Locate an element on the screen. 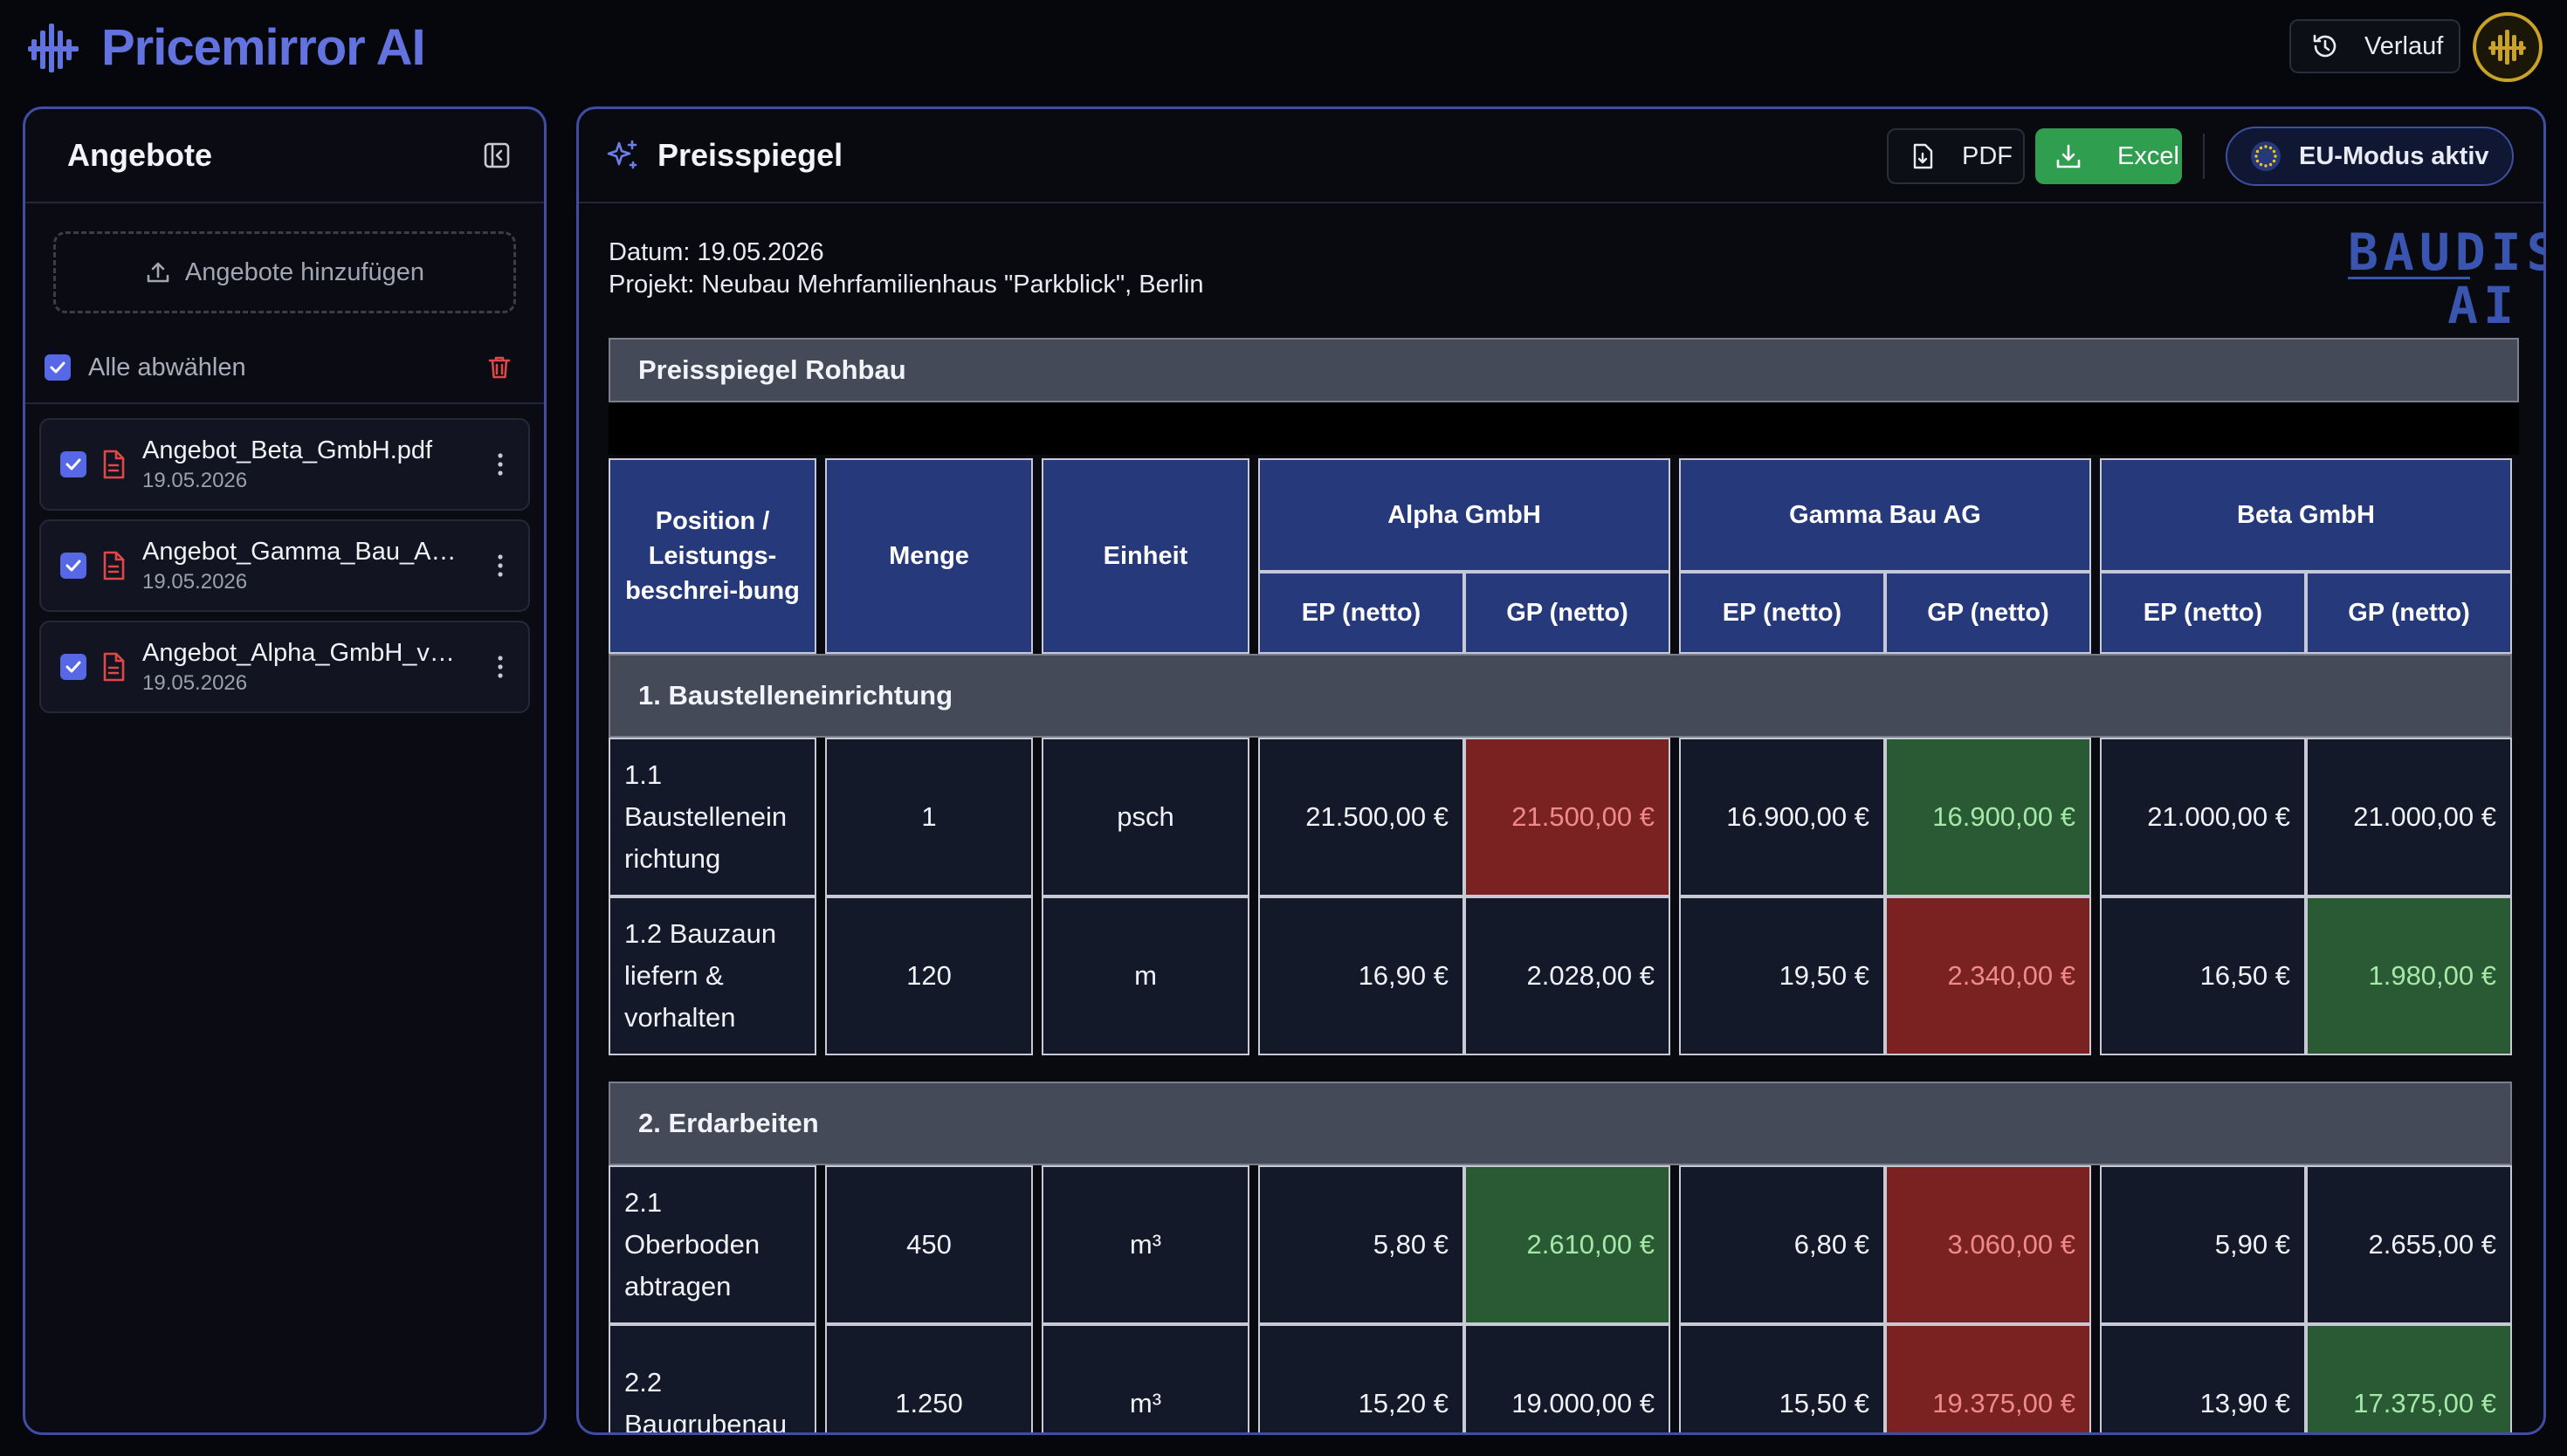 This screenshot has width=2567, height=1456. quantity-cell: 1 is located at coordinates (929, 817).